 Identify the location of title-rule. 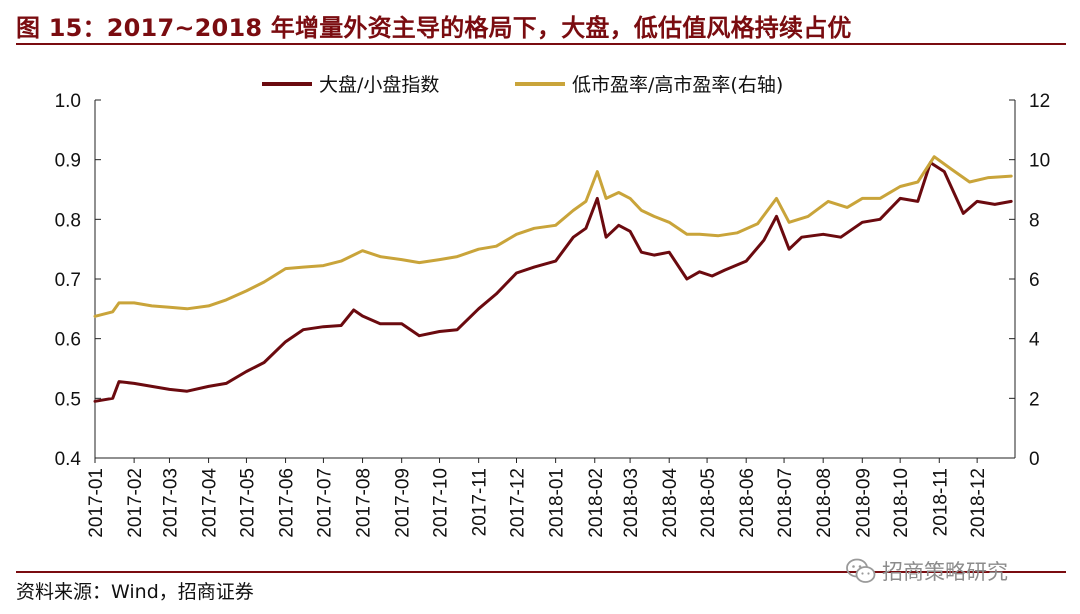
(541, 44).